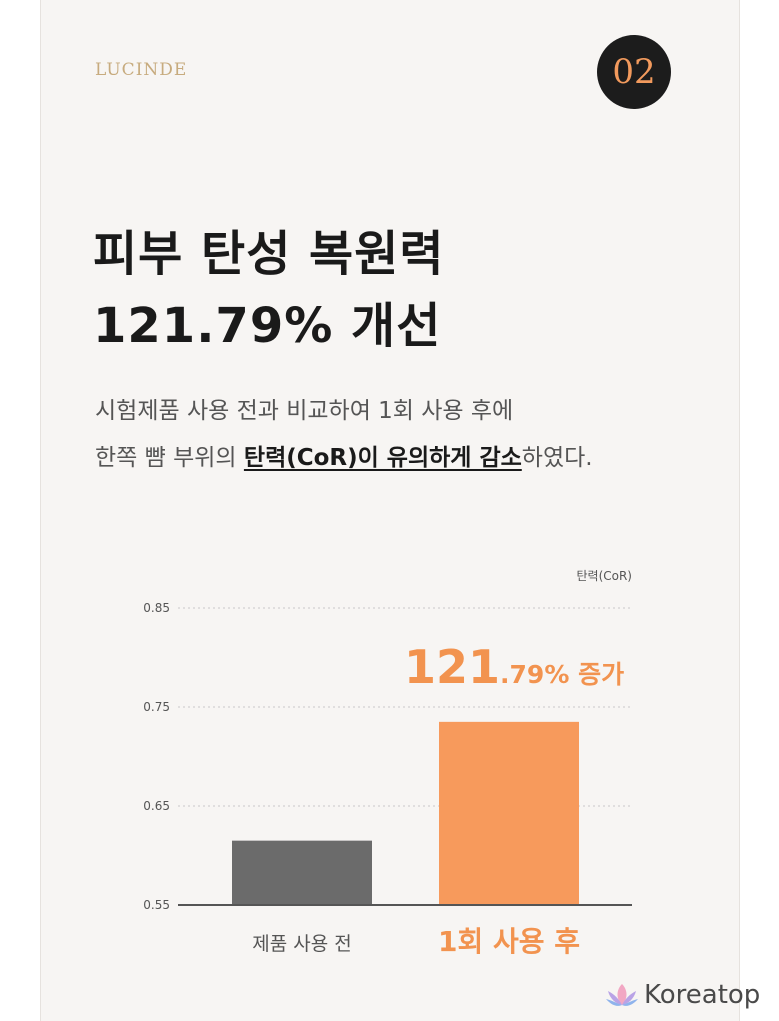  I want to click on title-line-1: 피부 탄성 복원력, so click(269, 254).